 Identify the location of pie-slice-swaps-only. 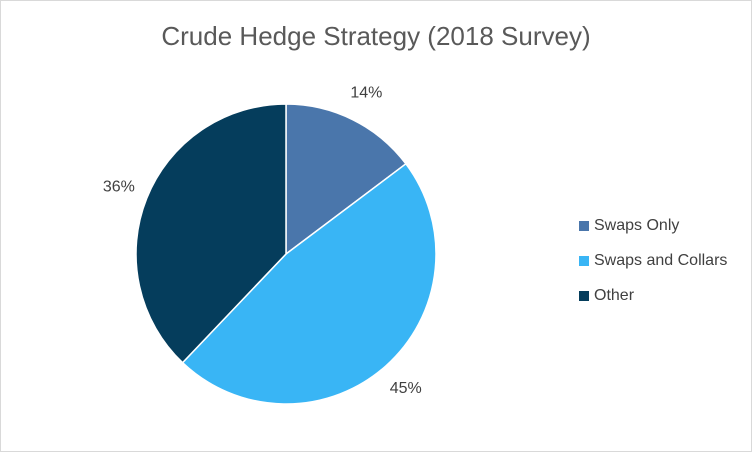
(346, 179).